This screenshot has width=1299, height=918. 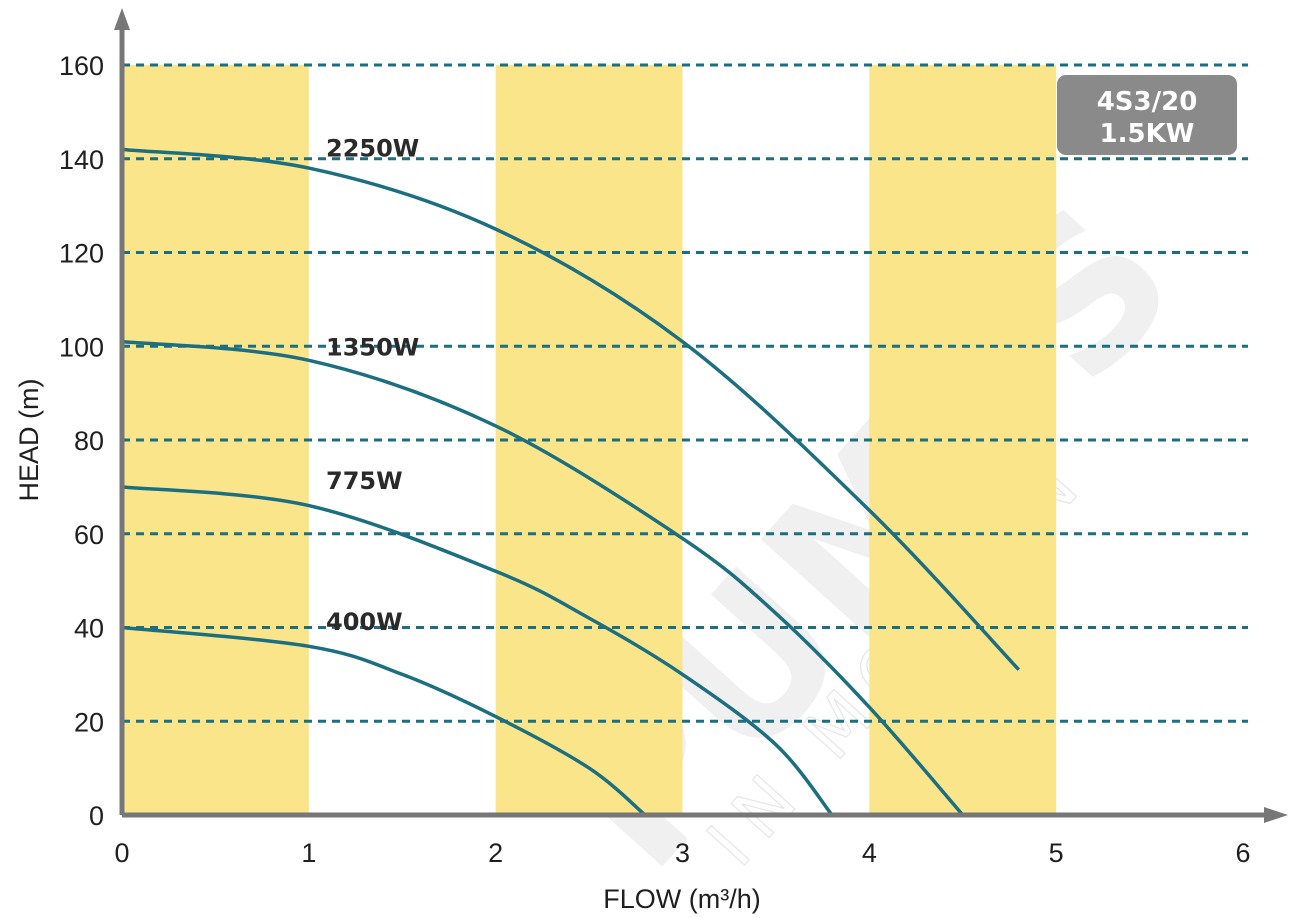 What do you see at coordinates (869, 853) in the screenshot?
I see `x-tick-label: 4` at bounding box center [869, 853].